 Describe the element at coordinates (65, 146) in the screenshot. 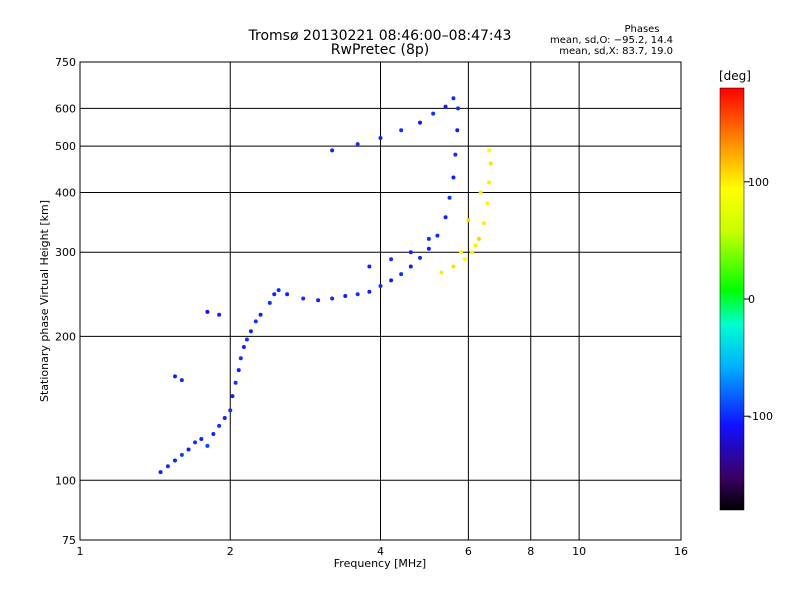

I see `y-tick-label: 500` at that location.